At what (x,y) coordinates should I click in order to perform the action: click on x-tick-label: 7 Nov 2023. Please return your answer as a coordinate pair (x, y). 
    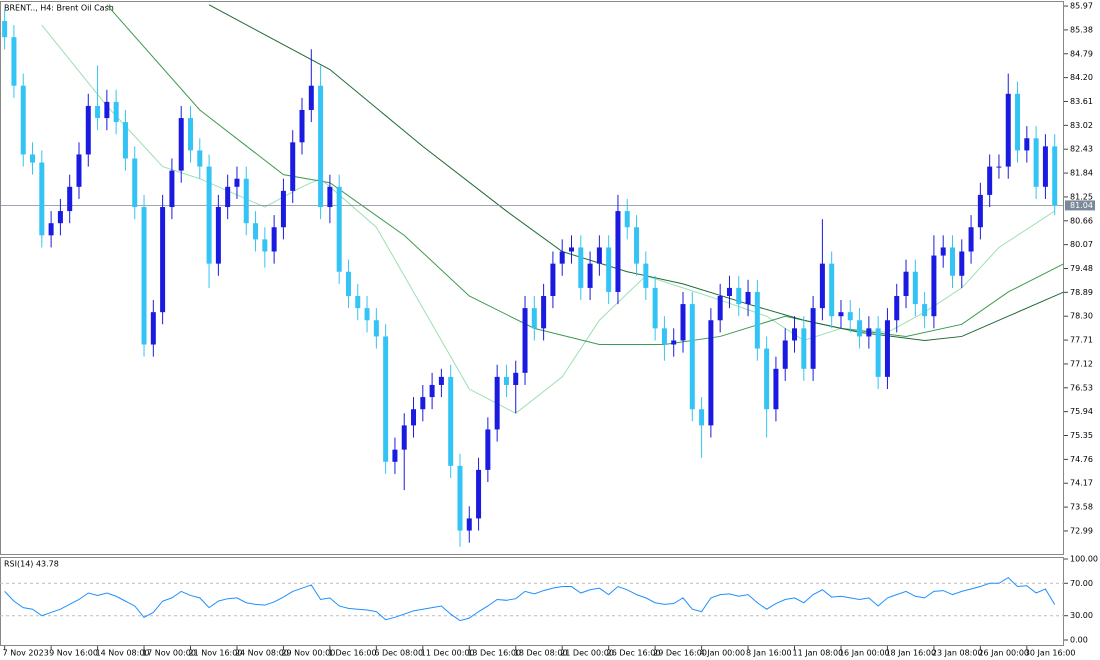
    Looking at the image, I should click on (26, 653).